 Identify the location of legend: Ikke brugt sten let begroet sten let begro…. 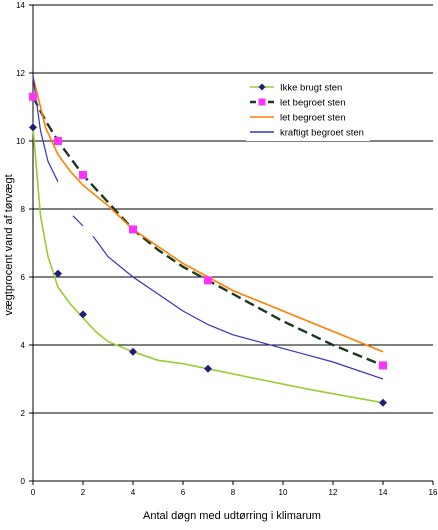
(308, 110).